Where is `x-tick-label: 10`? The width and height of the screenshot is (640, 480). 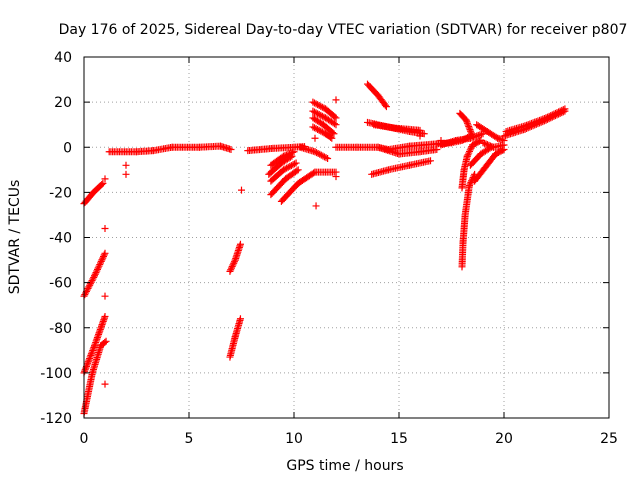
x-tick-label: 10 is located at coordinates (294, 439).